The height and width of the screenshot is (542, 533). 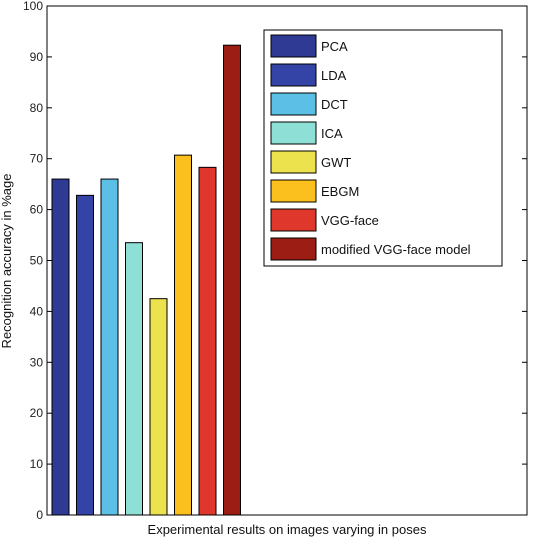 What do you see at coordinates (37, 159) in the screenshot?
I see `y-tick-label: 70` at bounding box center [37, 159].